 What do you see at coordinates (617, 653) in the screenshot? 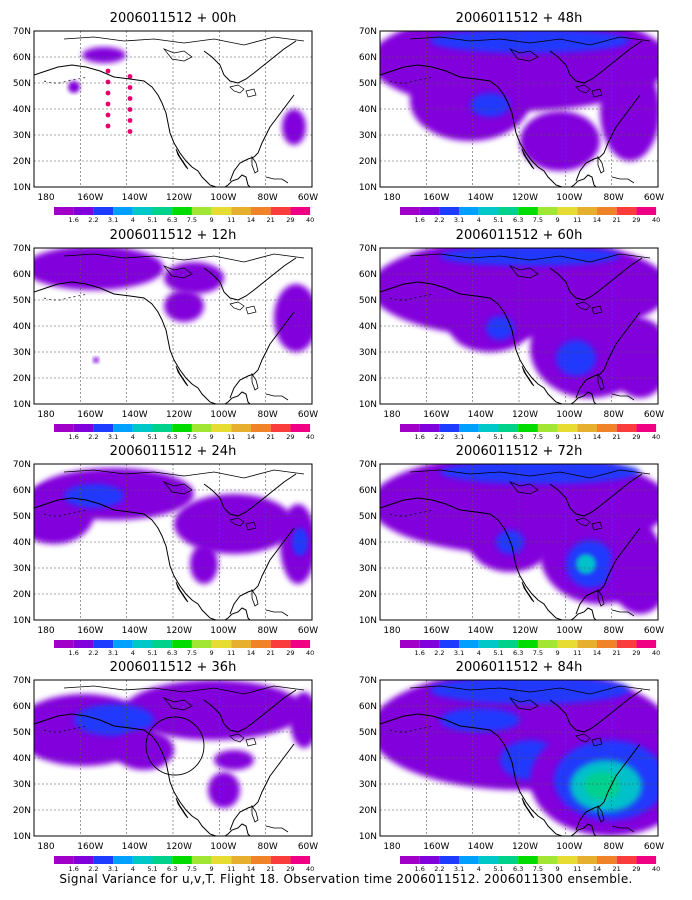
I see `colorbar-label: 21` at bounding box center [617, 653].